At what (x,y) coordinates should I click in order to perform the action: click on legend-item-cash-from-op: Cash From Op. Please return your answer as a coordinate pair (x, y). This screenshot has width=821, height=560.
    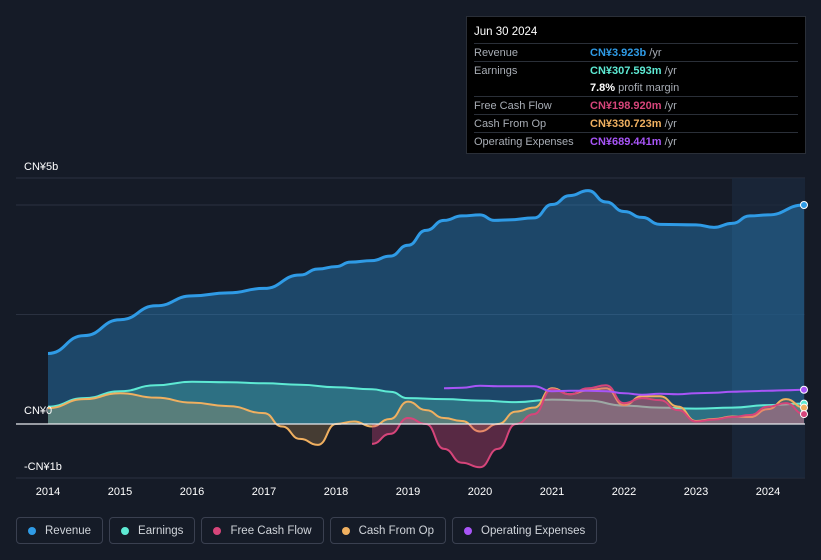
    Looking at the image, I should click on (388, 530).